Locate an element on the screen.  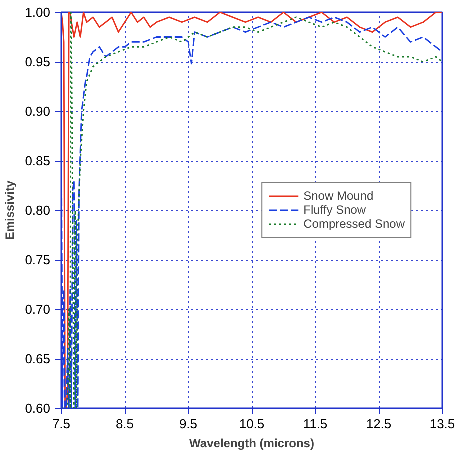
x-tick-label: 12.5 is located at coordinates (379, 424).